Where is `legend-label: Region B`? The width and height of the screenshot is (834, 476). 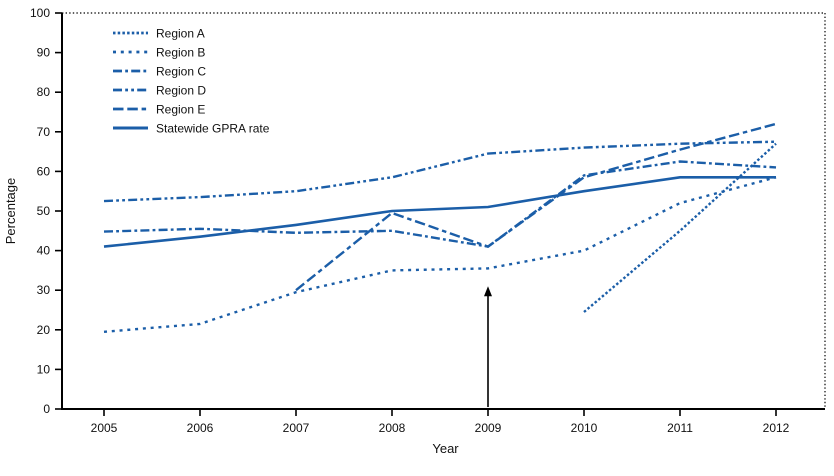 legend-label: Region B is located at coordinates (180, 53).